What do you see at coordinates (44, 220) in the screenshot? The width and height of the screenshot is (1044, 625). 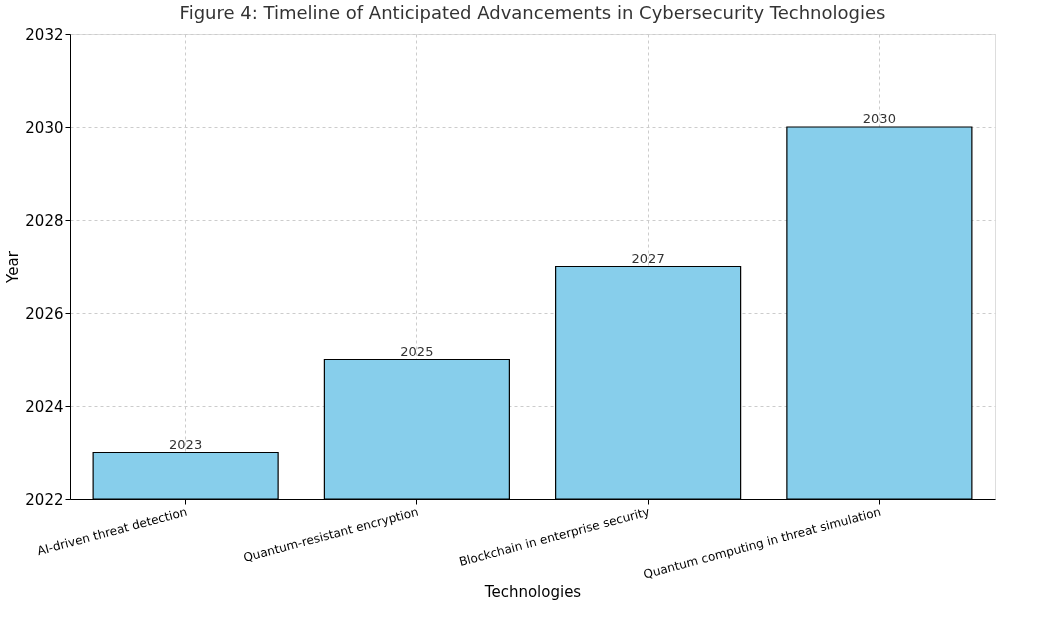 I see `y-tick-label: 2028` at bounding box center [44, 220].